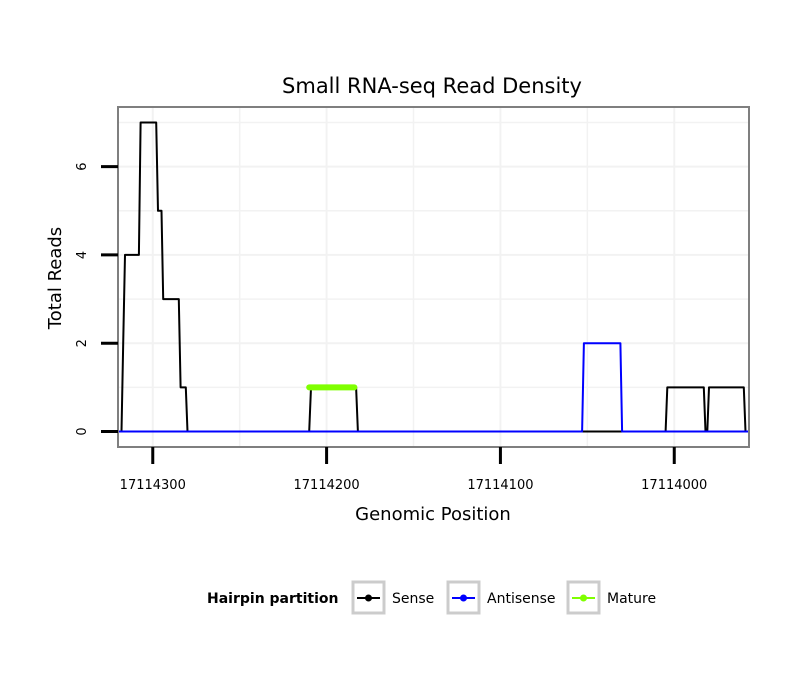 Image resolution: width=810 pixels, height=690 pixels. Describe the element at coordinates (463, 598) in the screenshot. I see `legend-dot-antisense` at that location.